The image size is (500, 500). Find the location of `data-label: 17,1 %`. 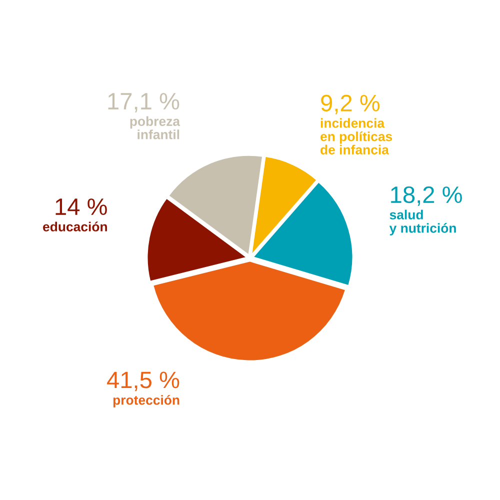

data-label: 17,1 % is located at coordinates (144, 102).